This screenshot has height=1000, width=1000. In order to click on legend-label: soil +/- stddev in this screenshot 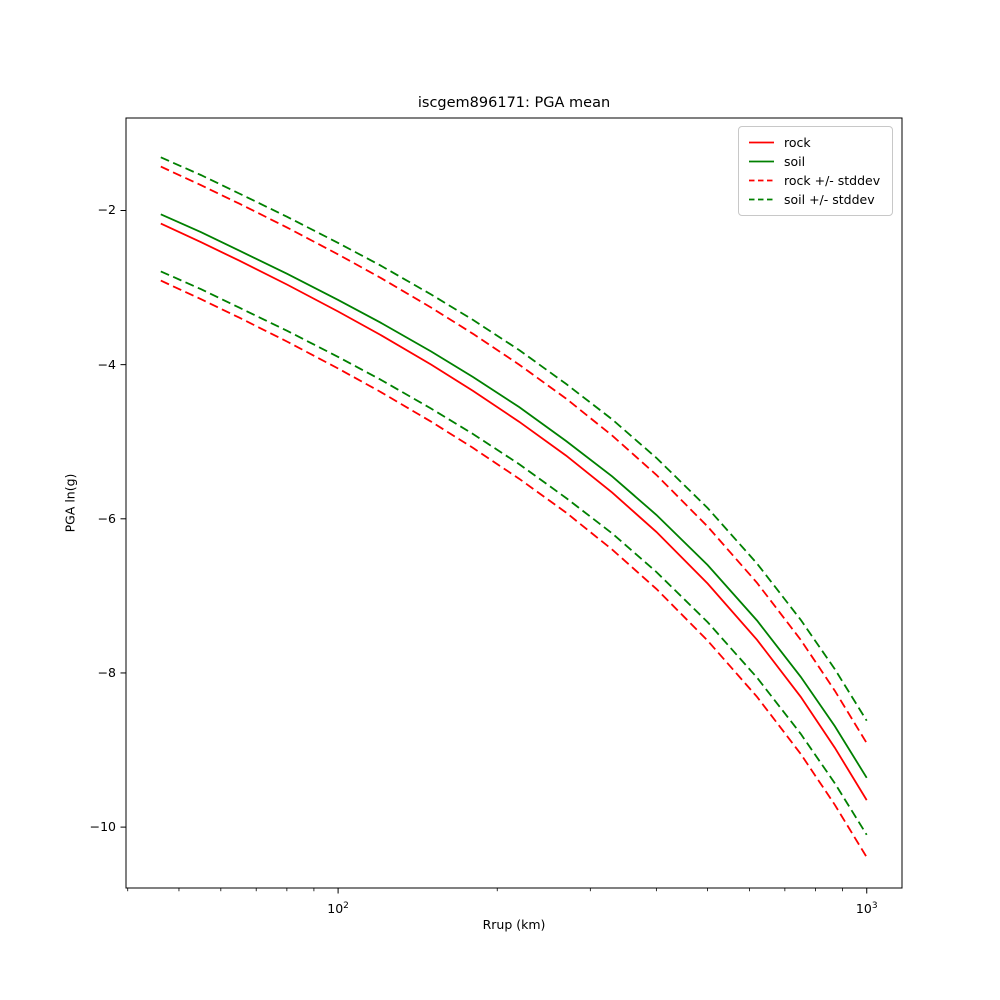, I will do `click(829, 199)`.